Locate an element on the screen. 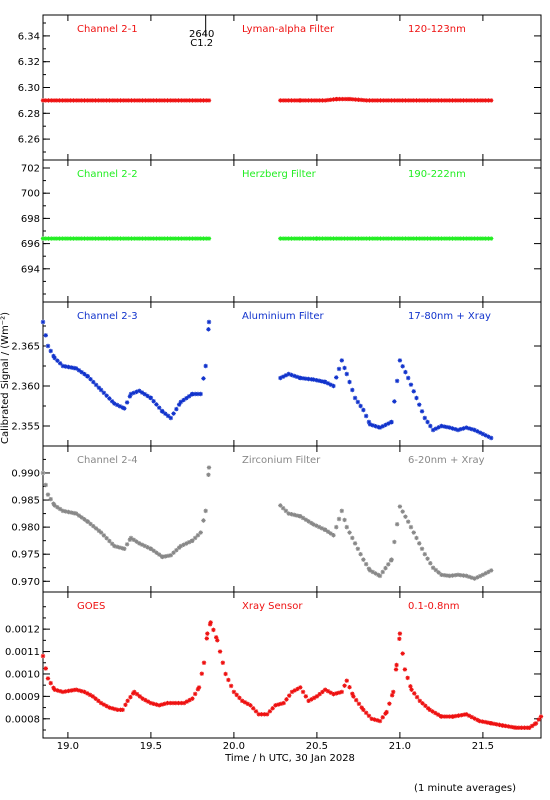 The height and width of the screenshot is (800, 550). panel-band-label: 190-222nm is located at coordinates (437, 174).